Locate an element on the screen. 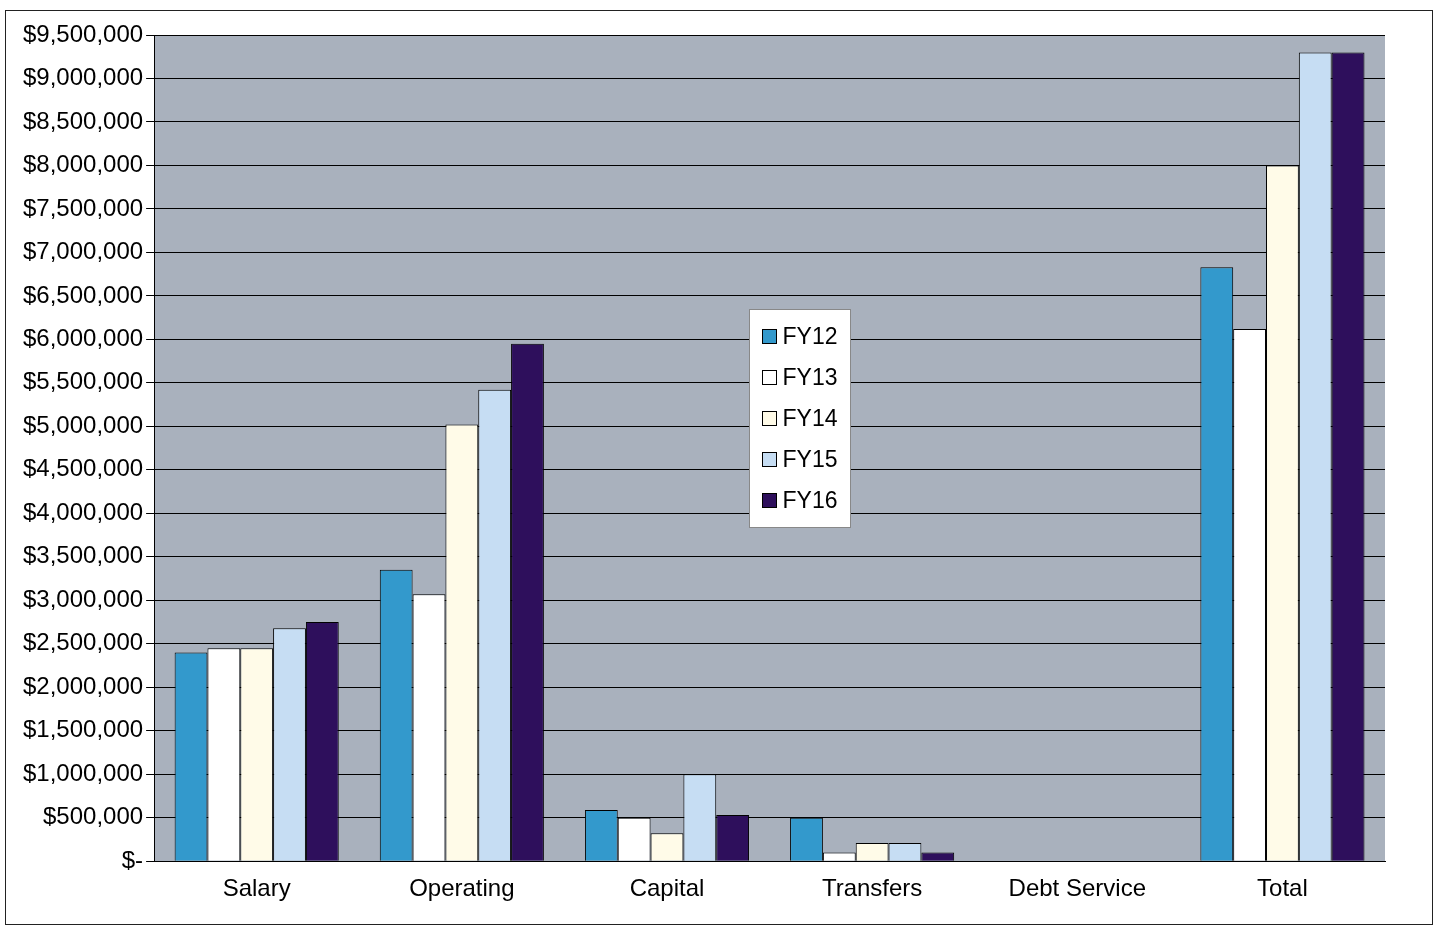 The width and height of the screenshot is (1440, 931). y-tick-label: $- is located at coordinates (132, 859).